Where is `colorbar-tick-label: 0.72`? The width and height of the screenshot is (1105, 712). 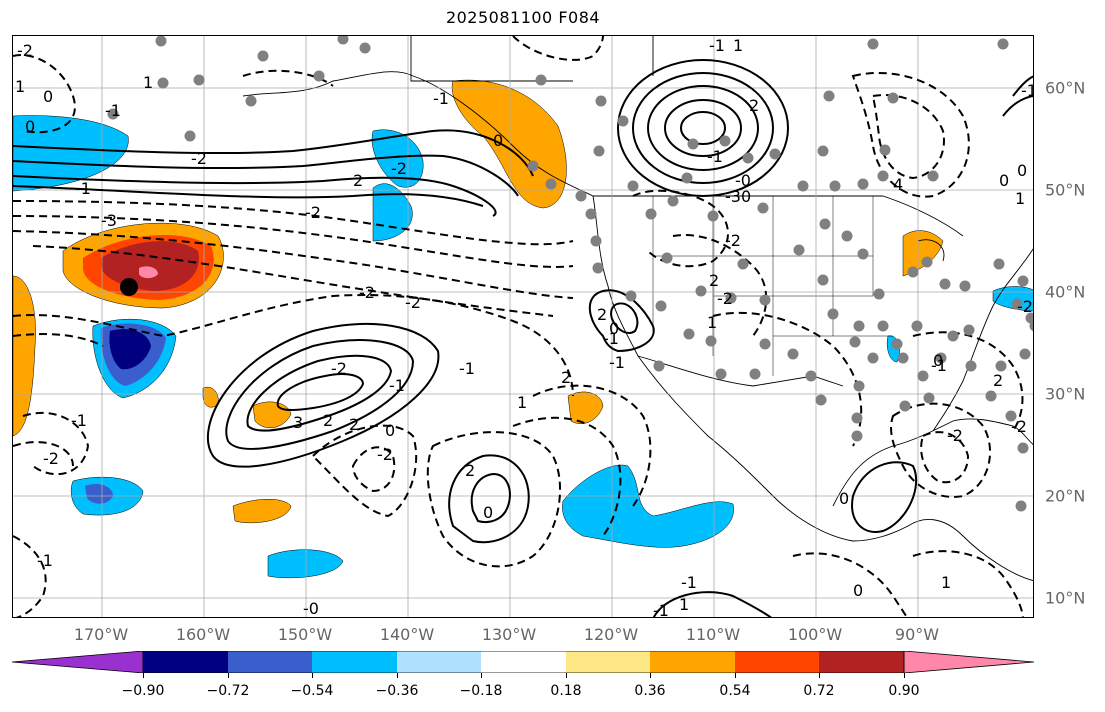 colorbar-tick-label: 0.72 is located at coordinates (819, 691).